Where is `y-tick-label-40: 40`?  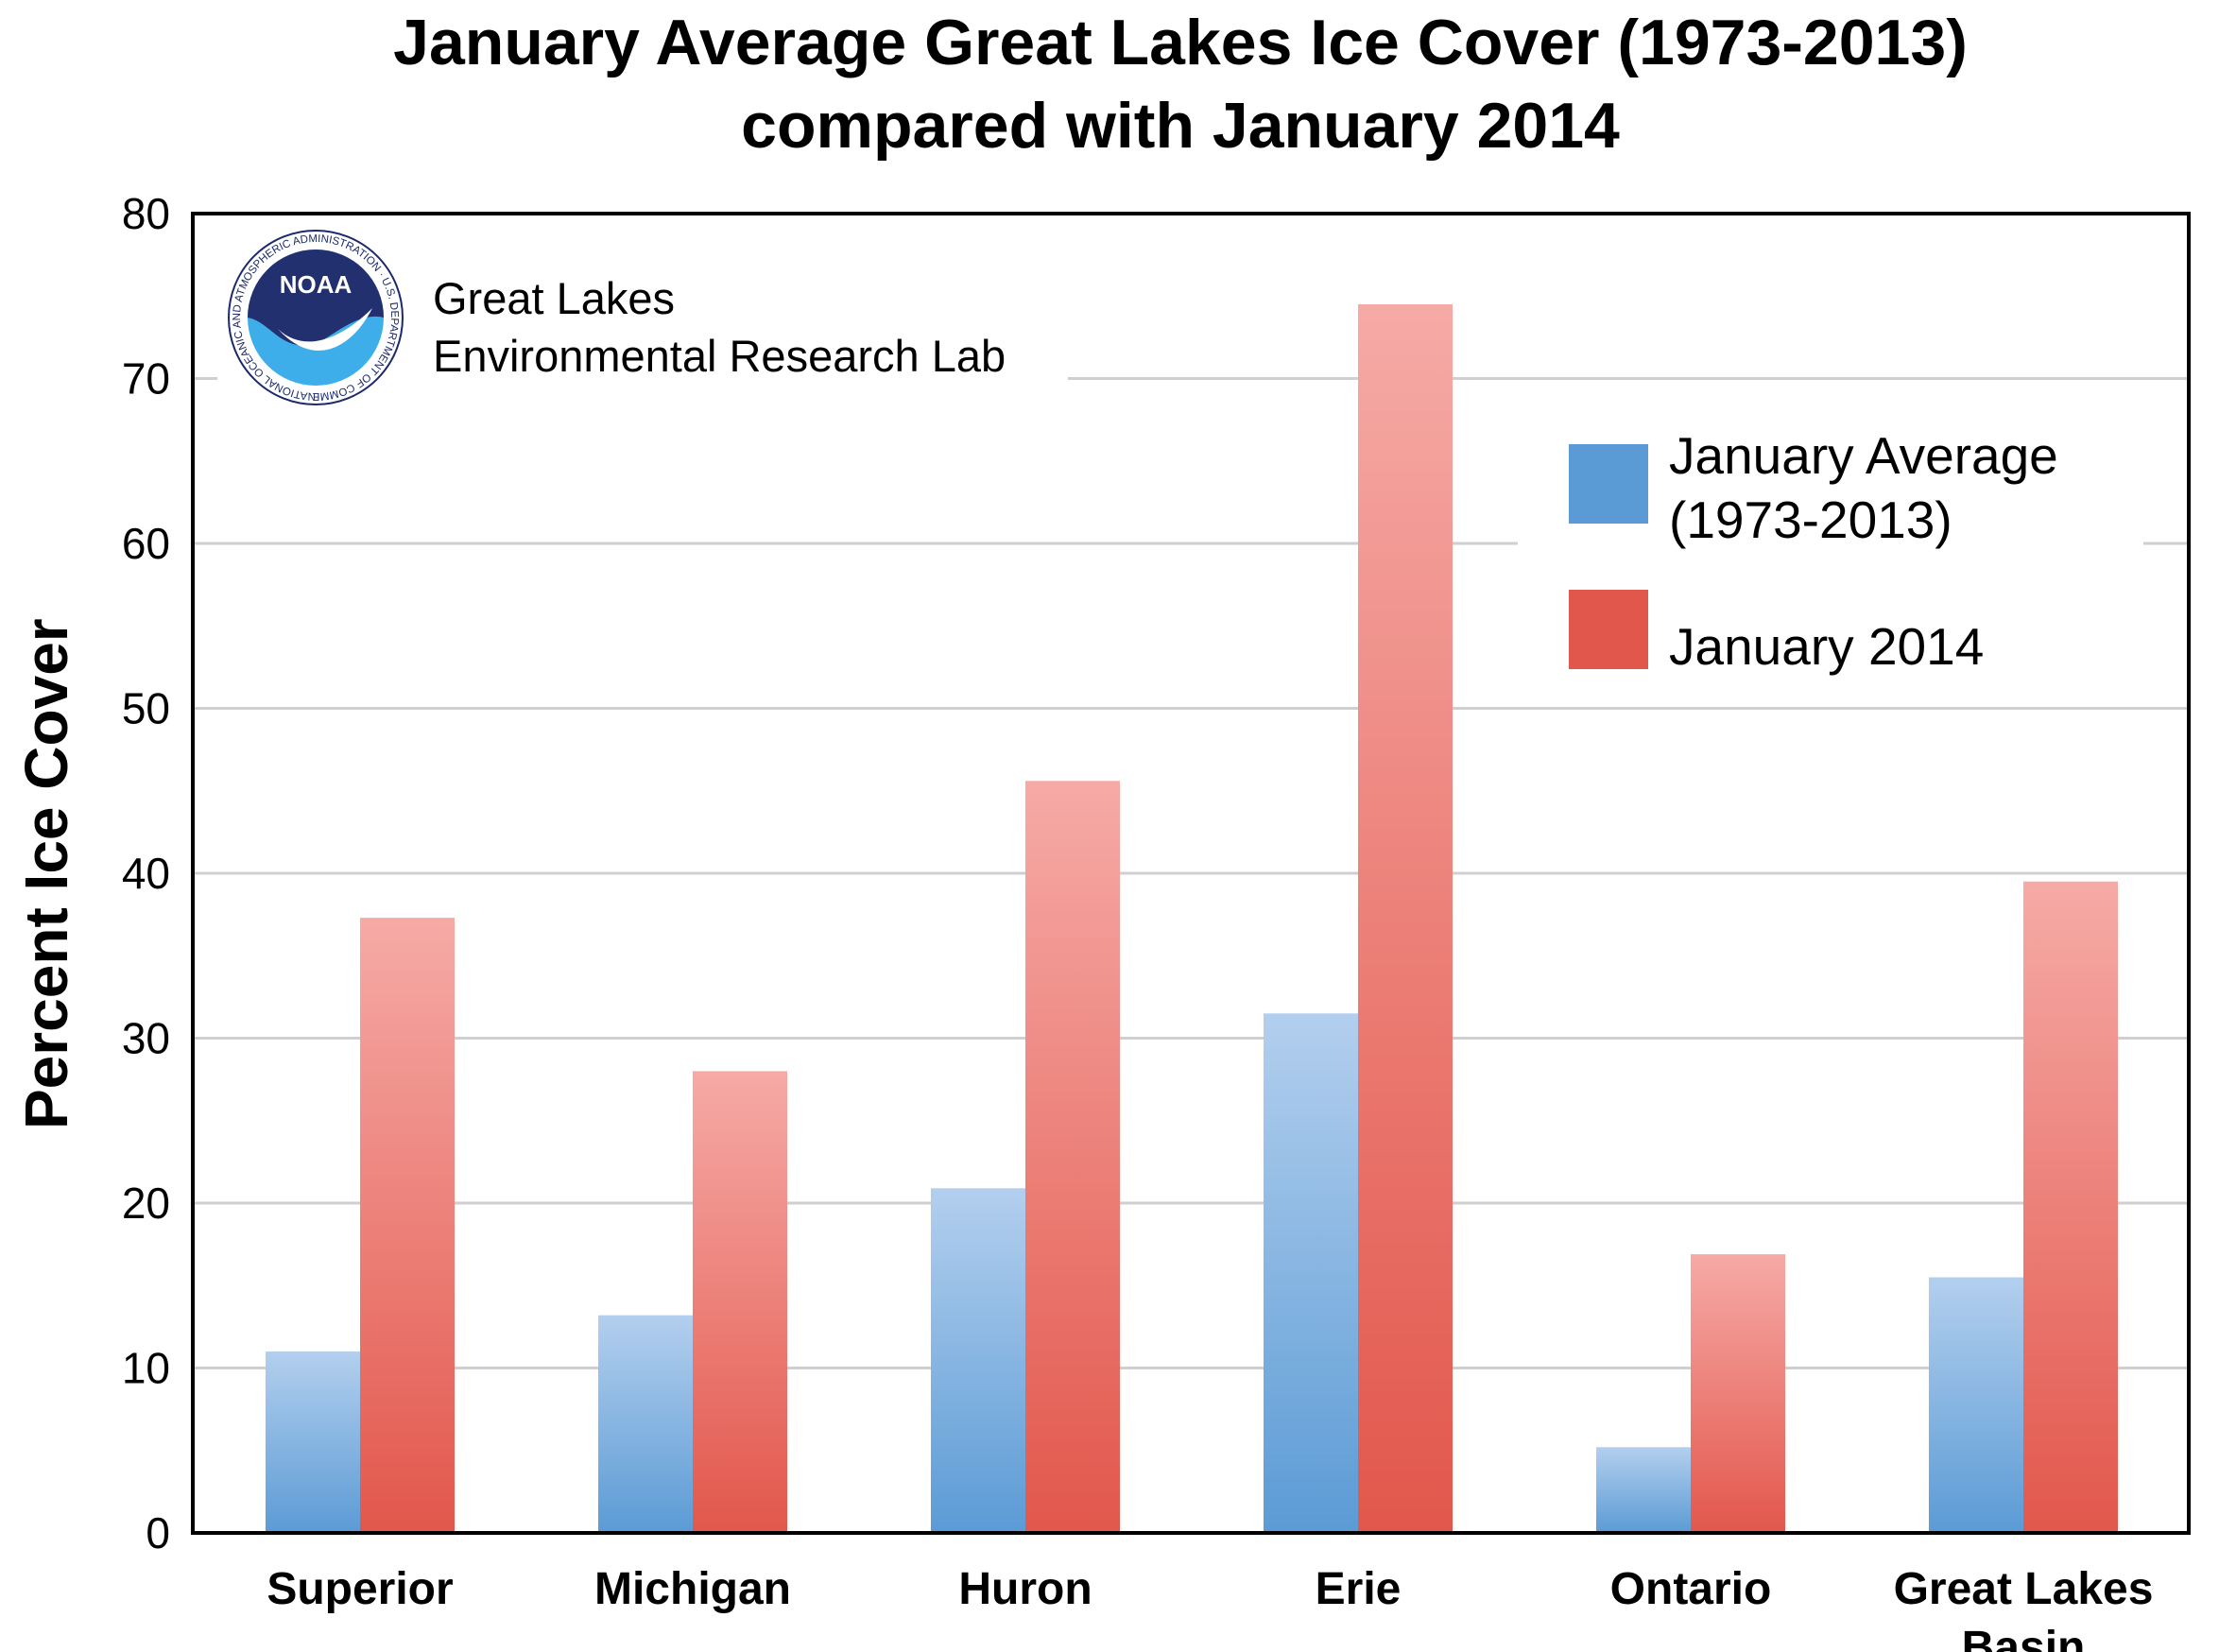 y-tick-label-40: 40 is located at coordinates (146, 873).